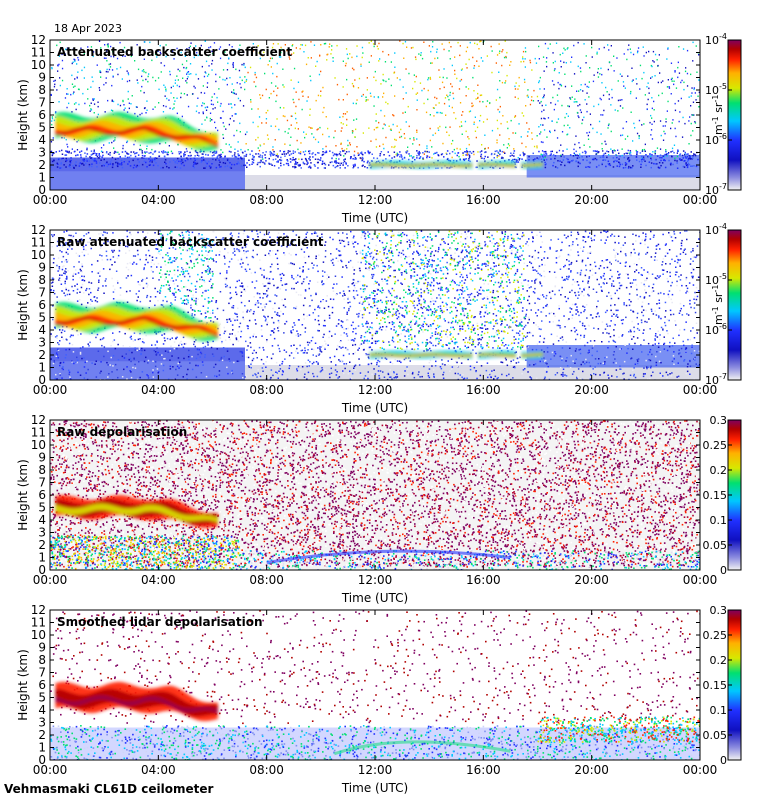 The height and width of the screenshot is (800, 780). I want to click on colorbar-tick-label: 0.15, so click(715, 685).